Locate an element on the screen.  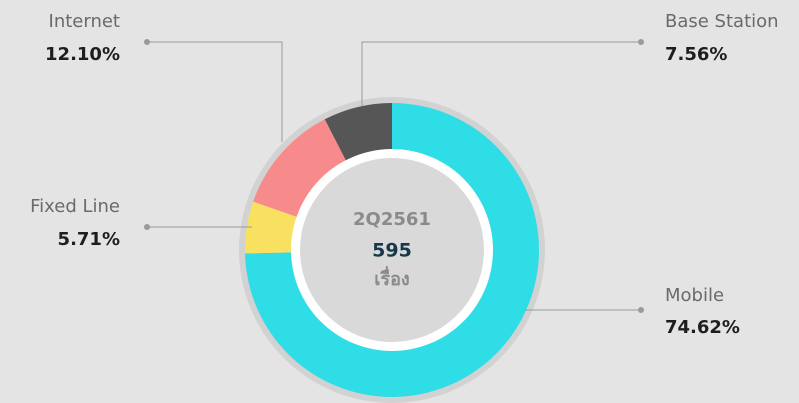
inner-disc is located at coordinates (392, 250).